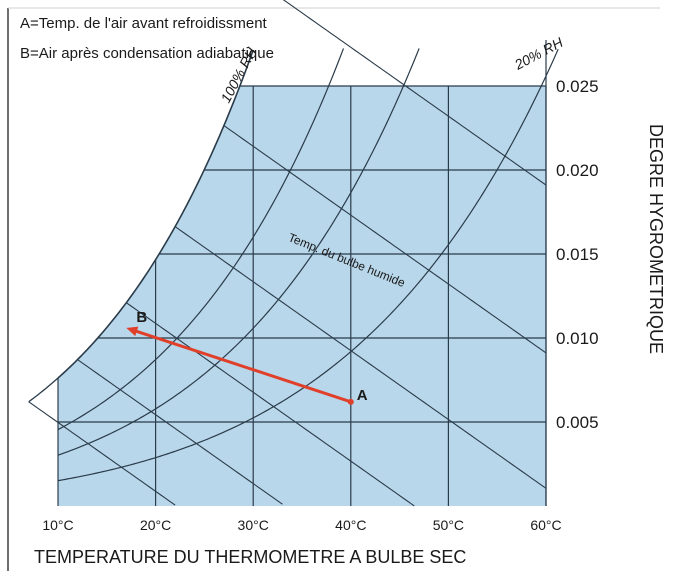 This screenshot has width=673, height=571. I want to click on x-tick-label: 20°C, so click(155, 525).